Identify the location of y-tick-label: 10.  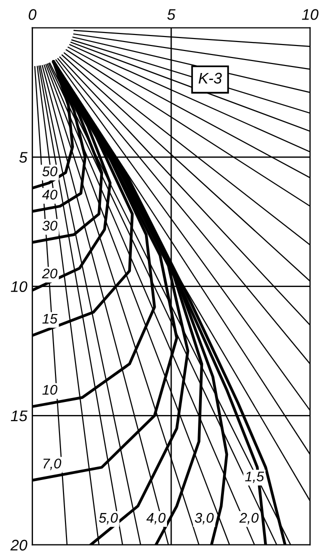
(19, 286).